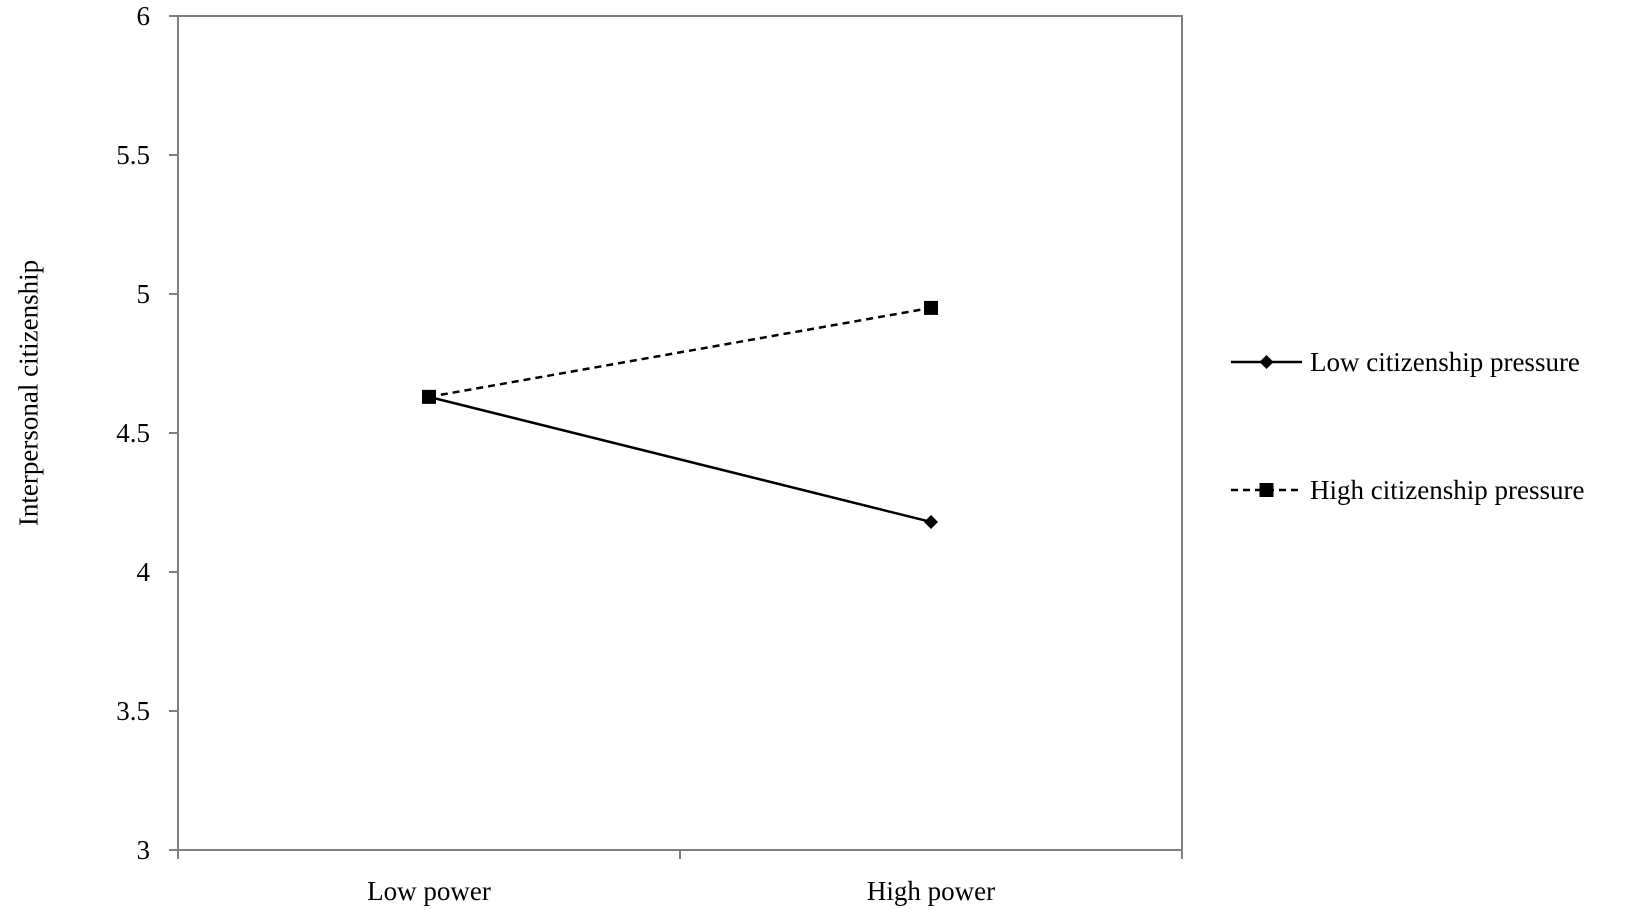 This screenshot has height=910, width=1625. I want to click on x-axis: Low power High power, so click(680, 878).